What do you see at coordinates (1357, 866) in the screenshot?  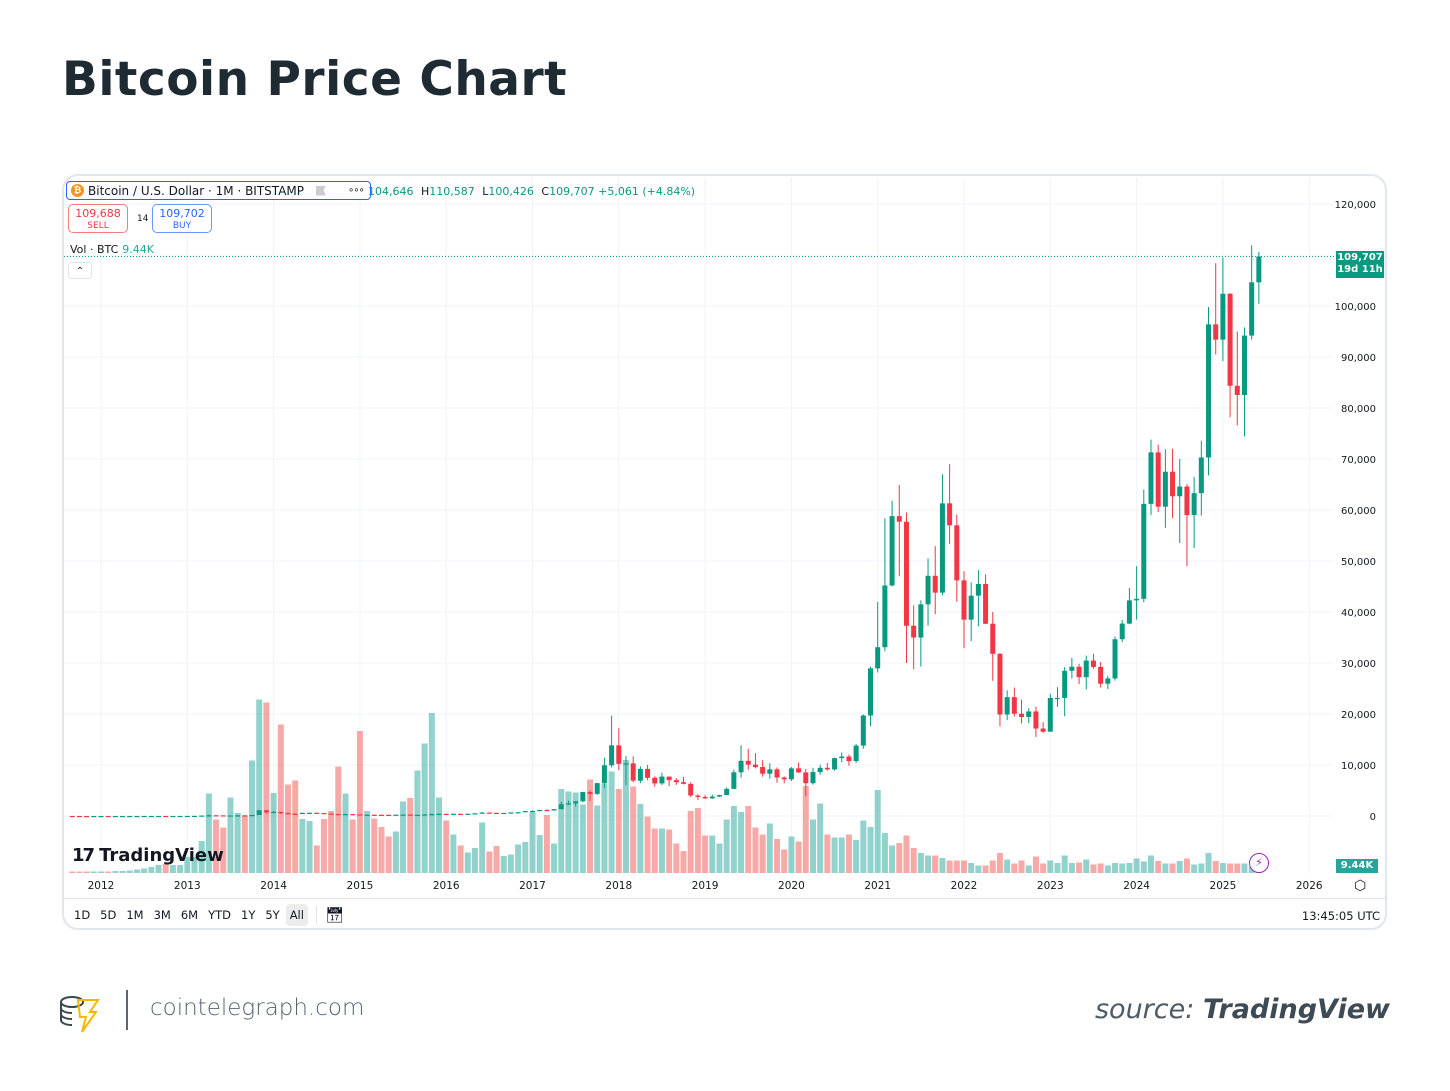 I see `volume-tag: 9.44K` at bounding box center [1357, 866].